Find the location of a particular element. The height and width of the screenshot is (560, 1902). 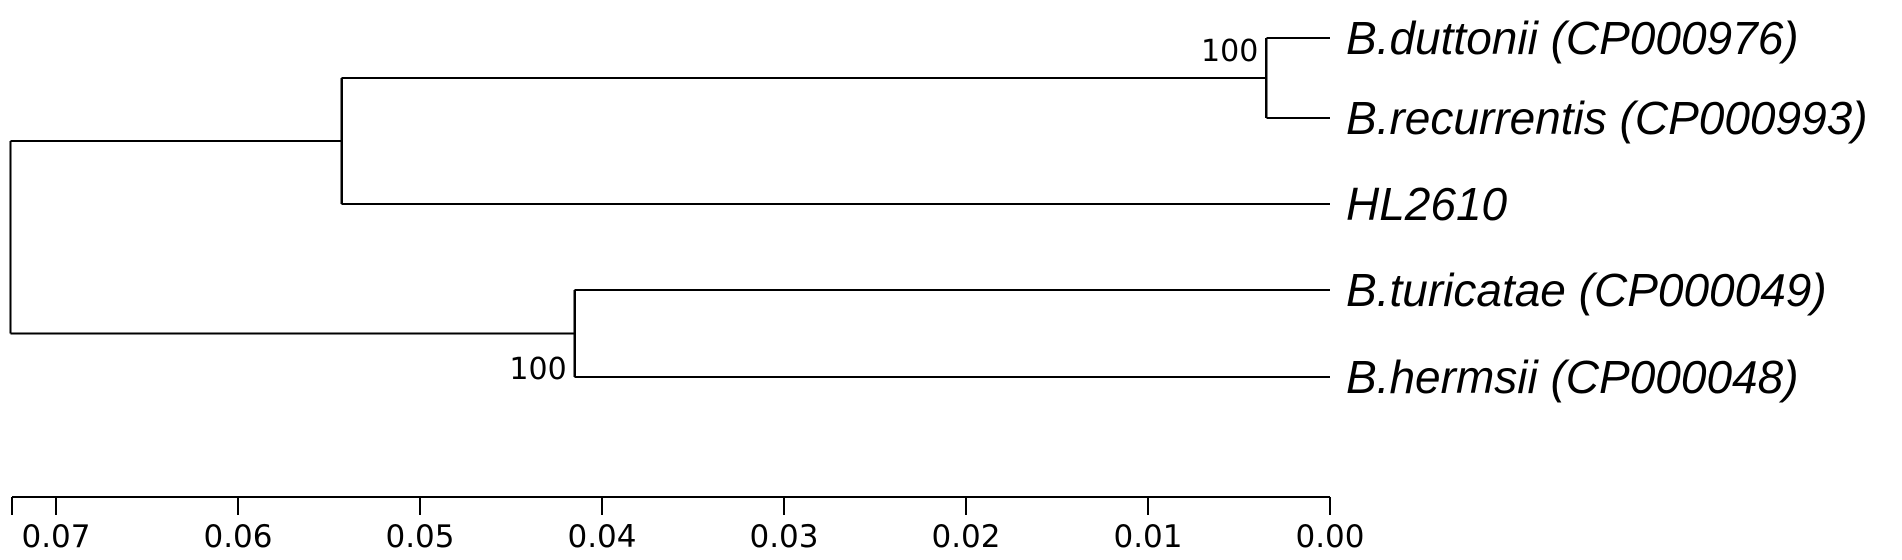

scale-tick-label-4: 0.03 is located at coordinates (783, 537).